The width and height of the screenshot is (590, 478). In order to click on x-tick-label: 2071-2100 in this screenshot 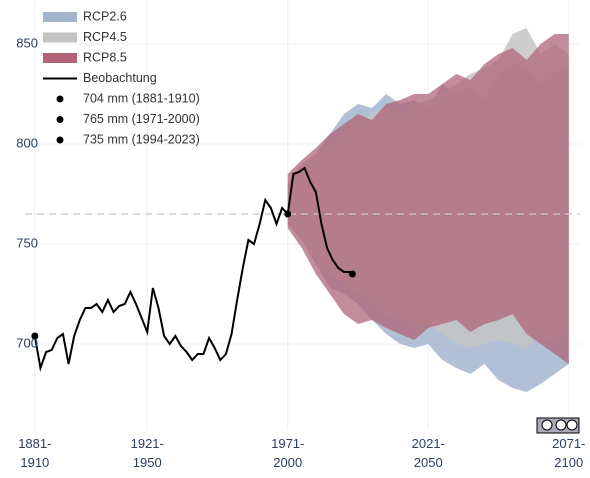, I will do `click(568, 453)`.